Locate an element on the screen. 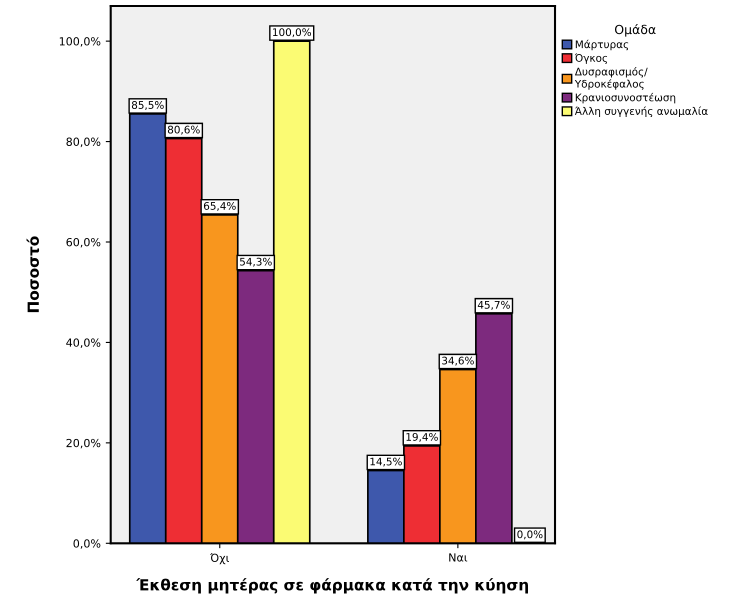  x-tick-label: Ναι is located at coordinates (458, 557).